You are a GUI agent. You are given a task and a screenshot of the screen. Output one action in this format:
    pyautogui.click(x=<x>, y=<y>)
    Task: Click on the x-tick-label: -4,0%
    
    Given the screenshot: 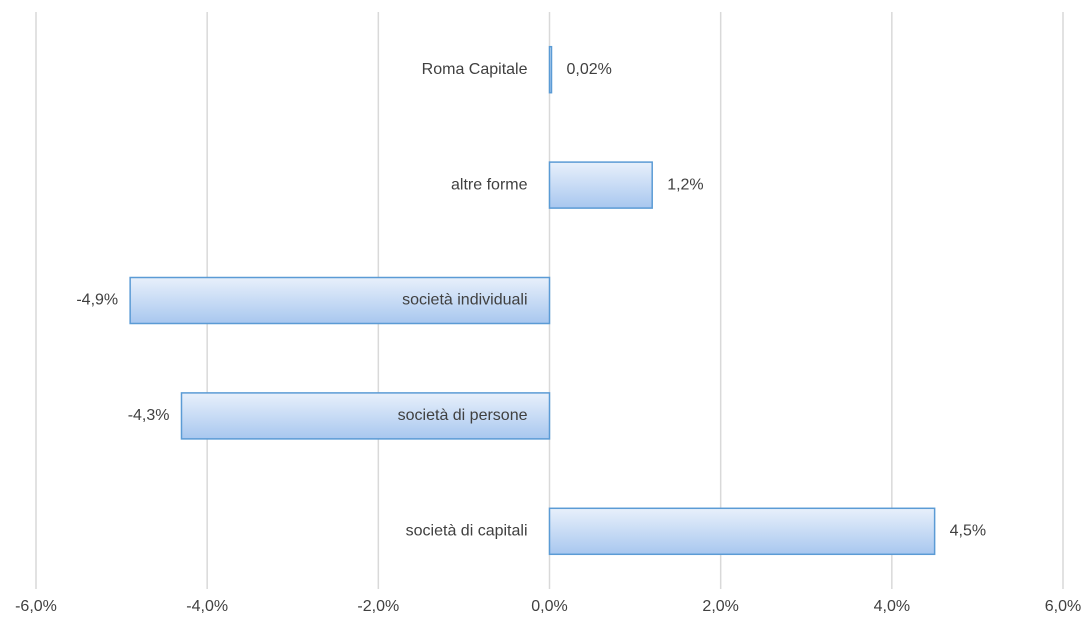 What is the action you would take?
    pyautogui.click(x=207, y=606)
    